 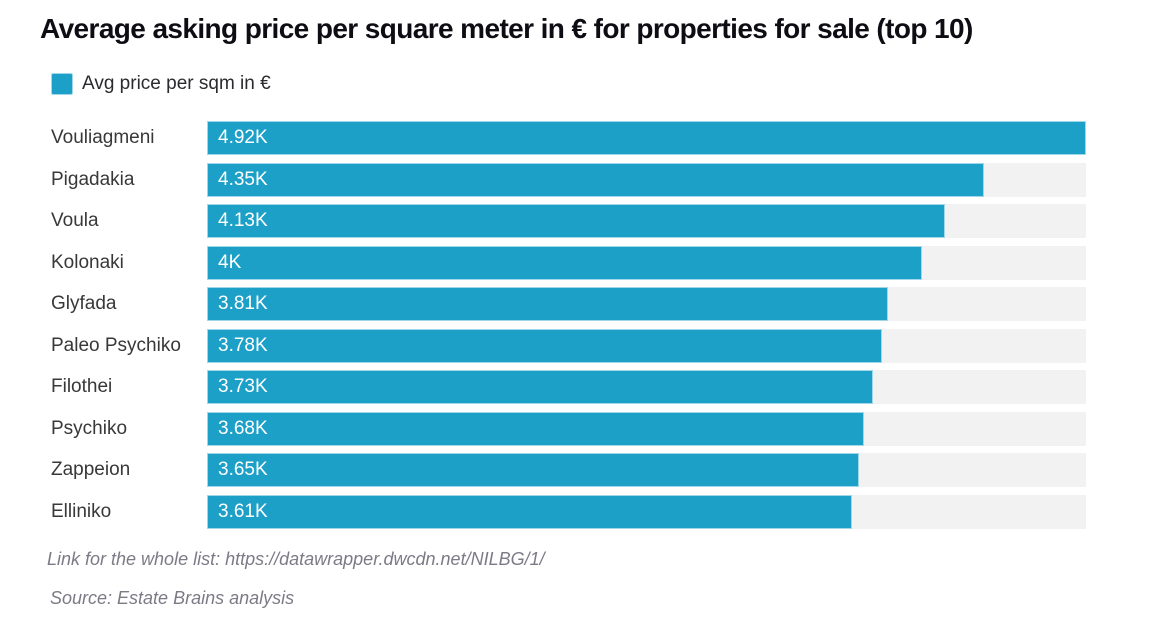 What do you see at coordinates (172, 598) in the screenshot?
I see `footer-source-line: Source: Estate Brains analysis` at bounding box center [172, 598].